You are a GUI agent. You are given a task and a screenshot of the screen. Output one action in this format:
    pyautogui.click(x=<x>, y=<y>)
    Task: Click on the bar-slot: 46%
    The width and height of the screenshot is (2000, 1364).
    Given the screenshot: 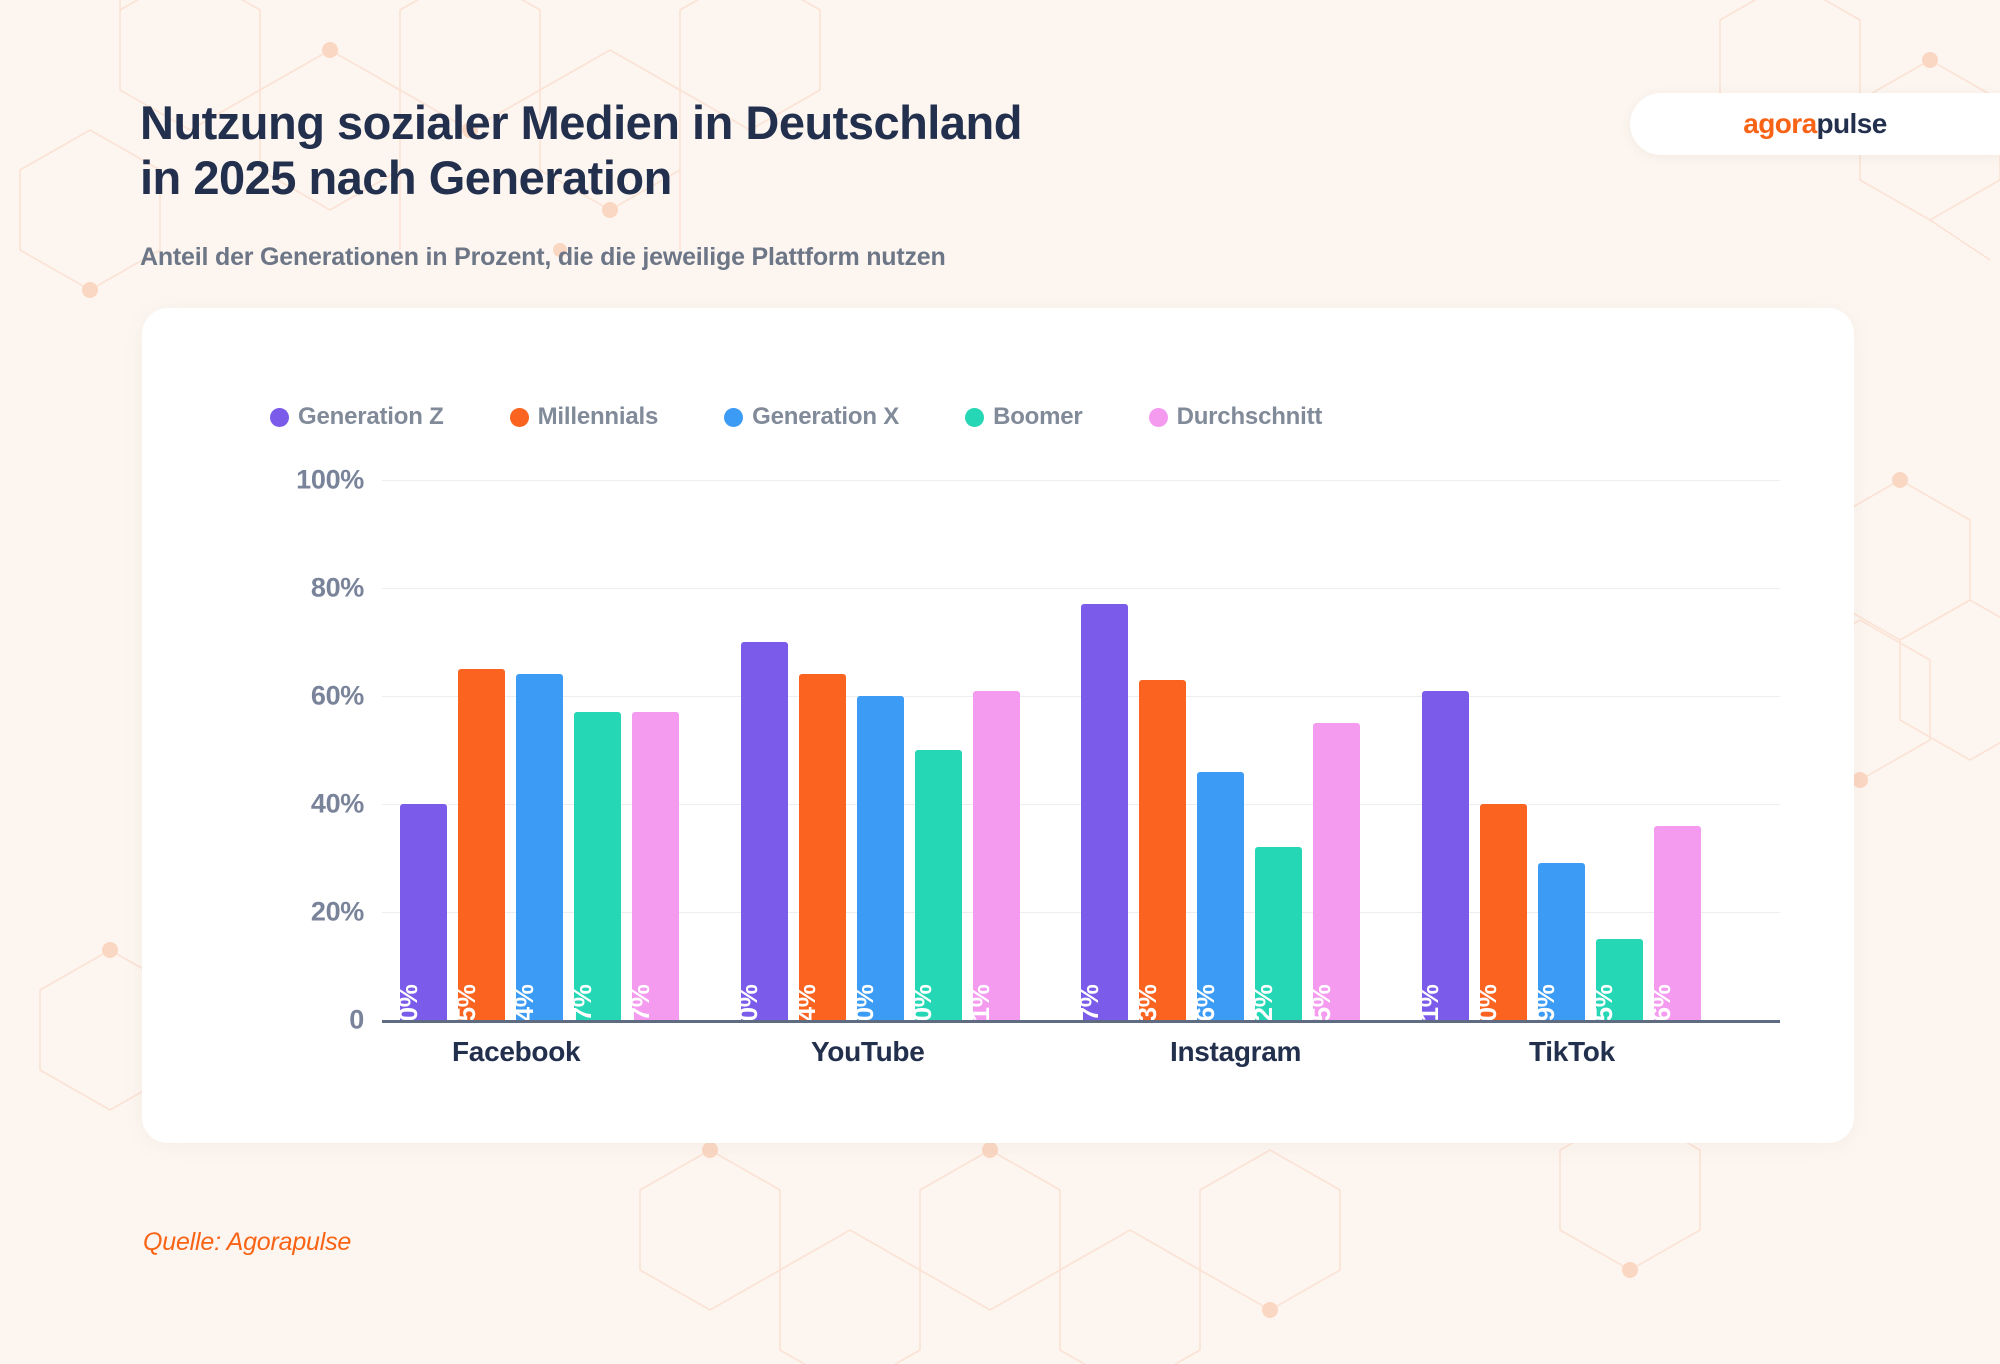 What is the action you would take?
    pyautogui.click(x=1220, y=750)
    